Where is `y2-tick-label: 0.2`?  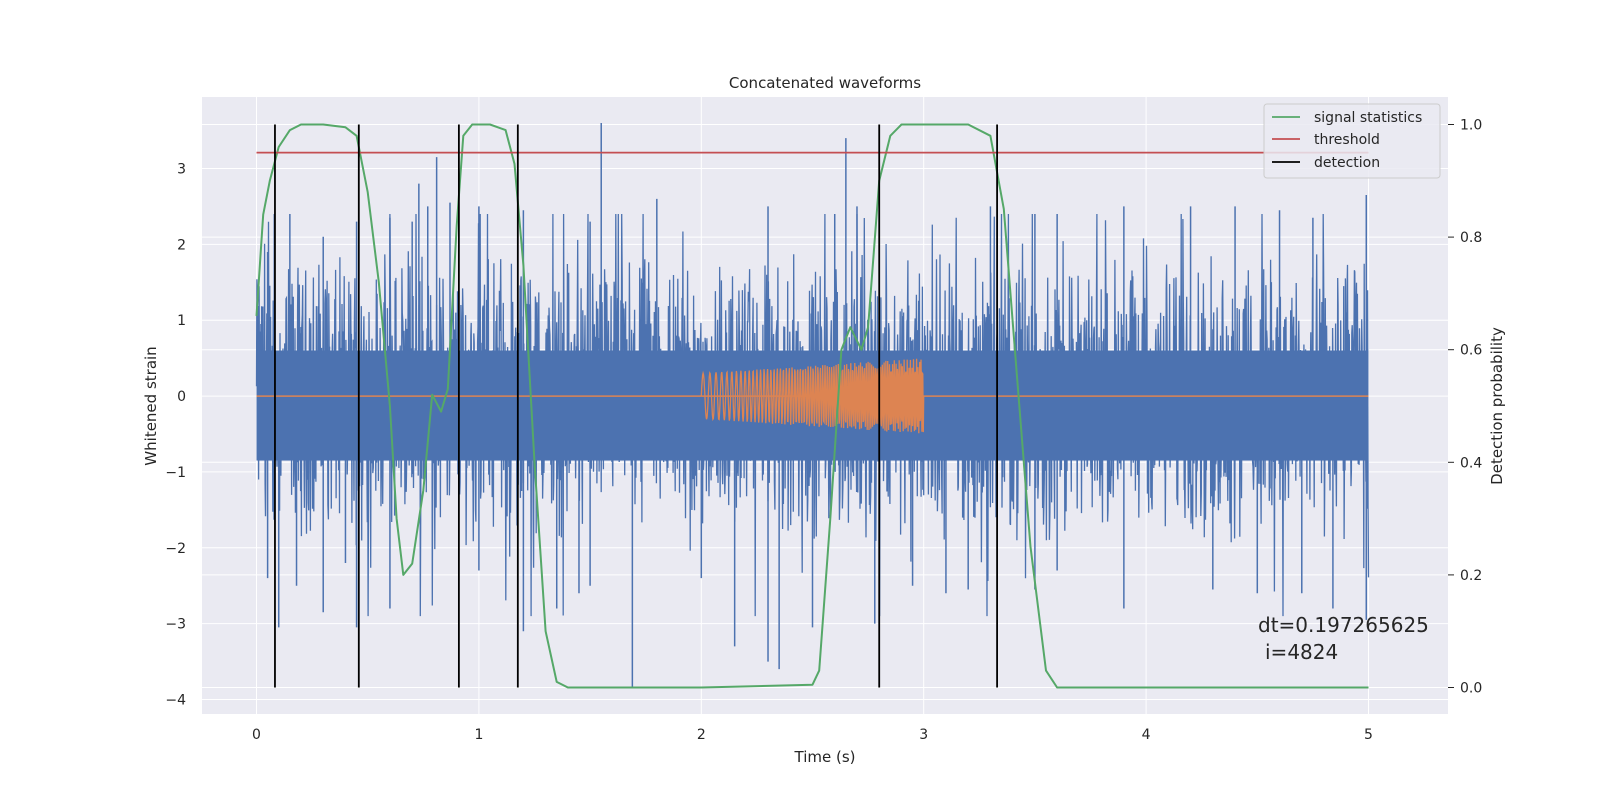 y2-tick-label: 0.2 is located at coordinates (1471, 576).